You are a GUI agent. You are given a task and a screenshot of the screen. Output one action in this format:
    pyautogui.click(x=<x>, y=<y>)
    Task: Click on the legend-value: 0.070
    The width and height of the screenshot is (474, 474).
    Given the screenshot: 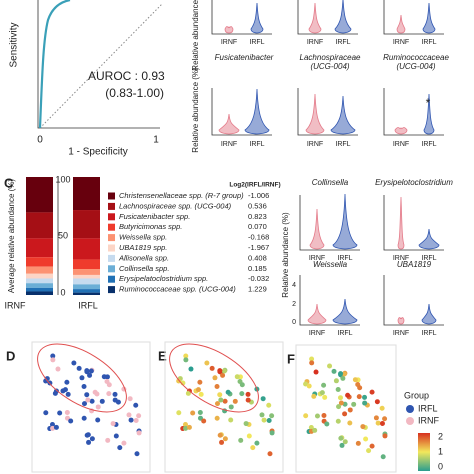 What is the action you would take?
    pyautogui.click(x=257, y=226)
    